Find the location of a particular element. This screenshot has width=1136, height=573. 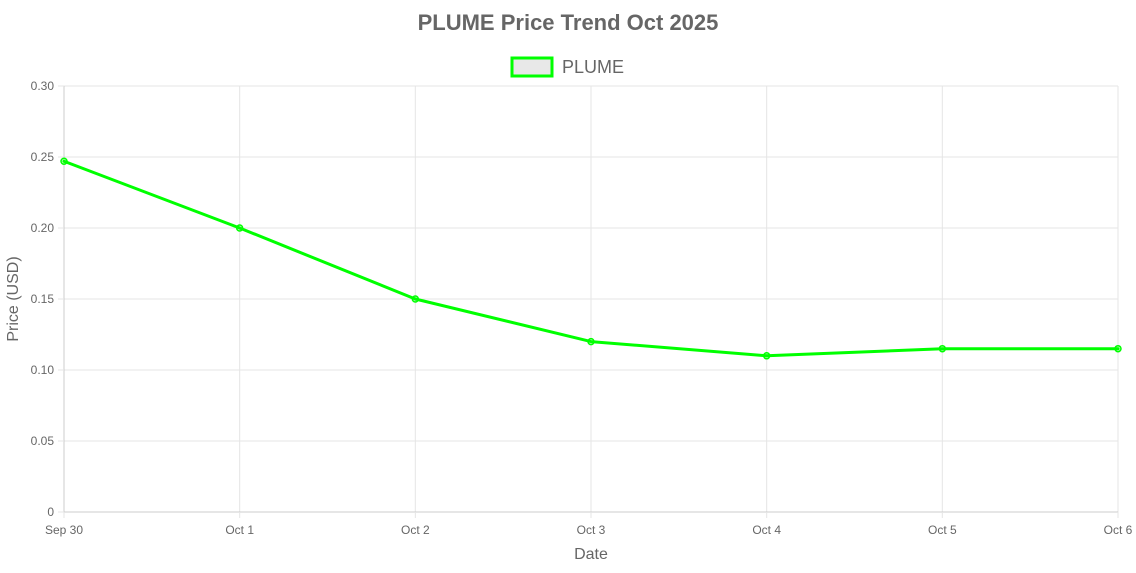

x-tick-label: Oct 2 is located at coordinates (415, 530).